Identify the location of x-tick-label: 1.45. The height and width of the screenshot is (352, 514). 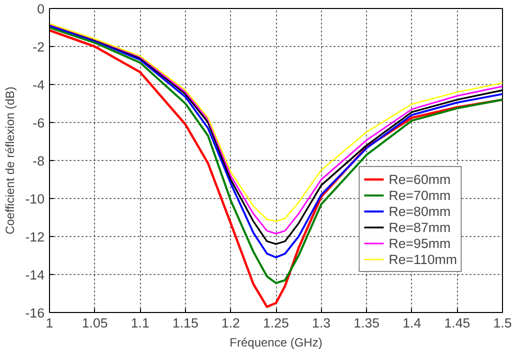
(457, 323).